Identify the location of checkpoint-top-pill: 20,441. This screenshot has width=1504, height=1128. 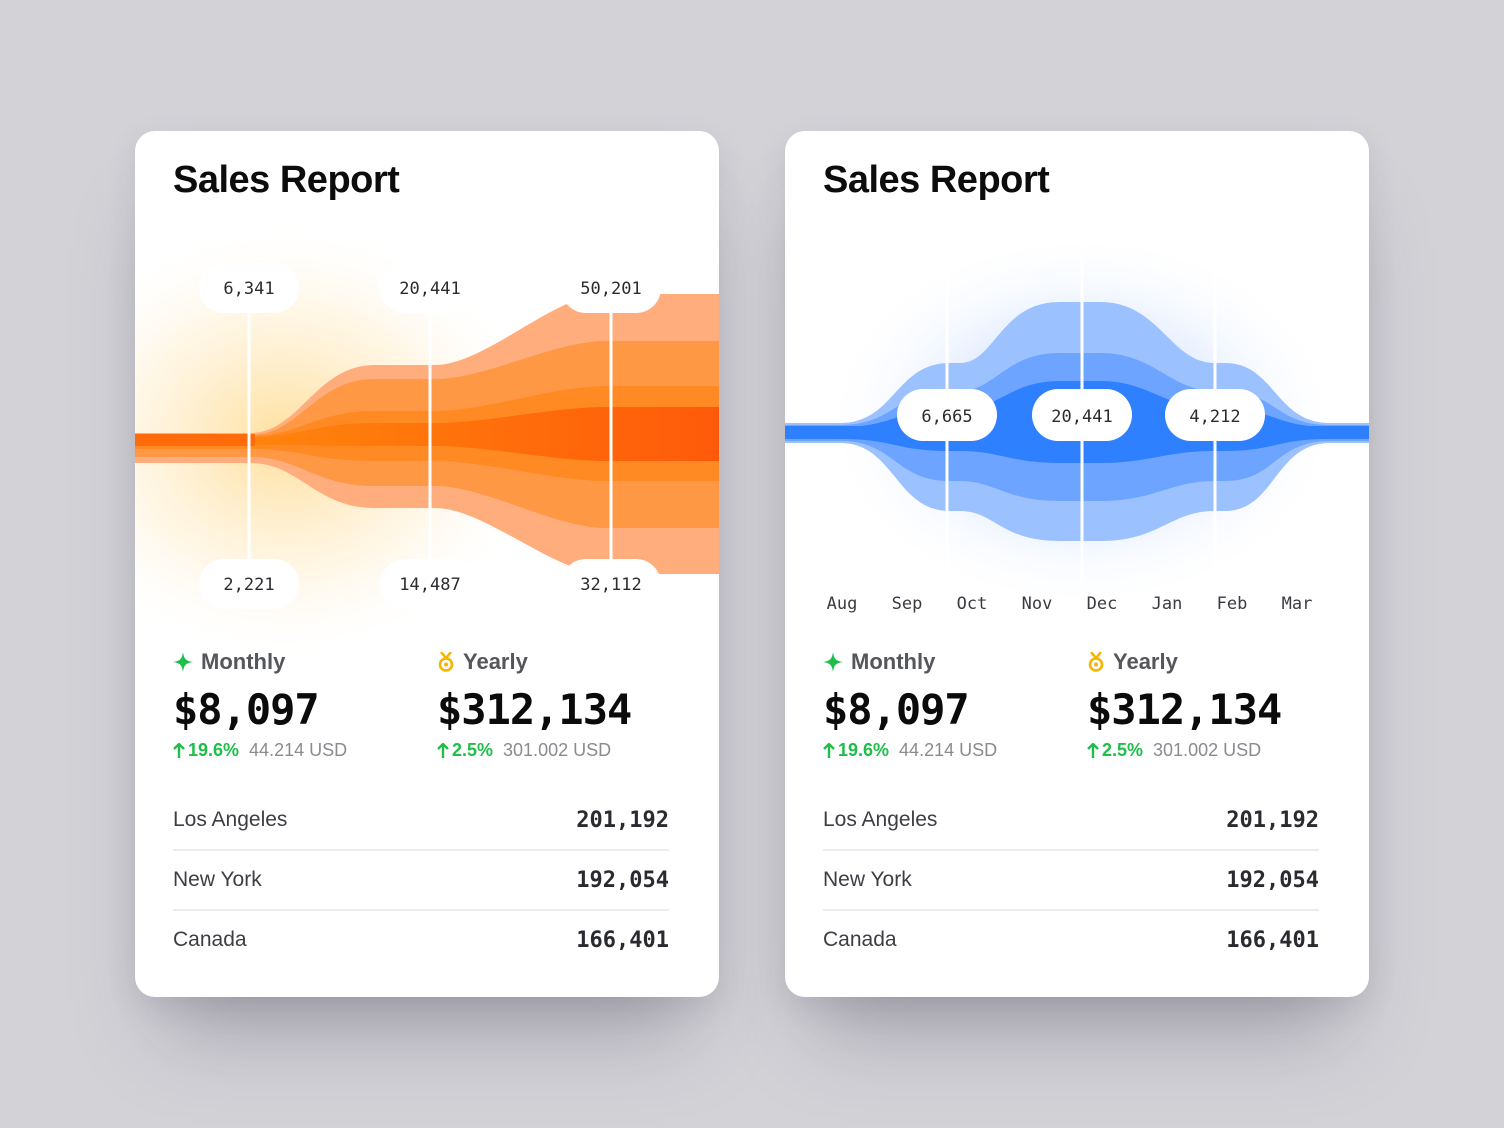
(430, 288).